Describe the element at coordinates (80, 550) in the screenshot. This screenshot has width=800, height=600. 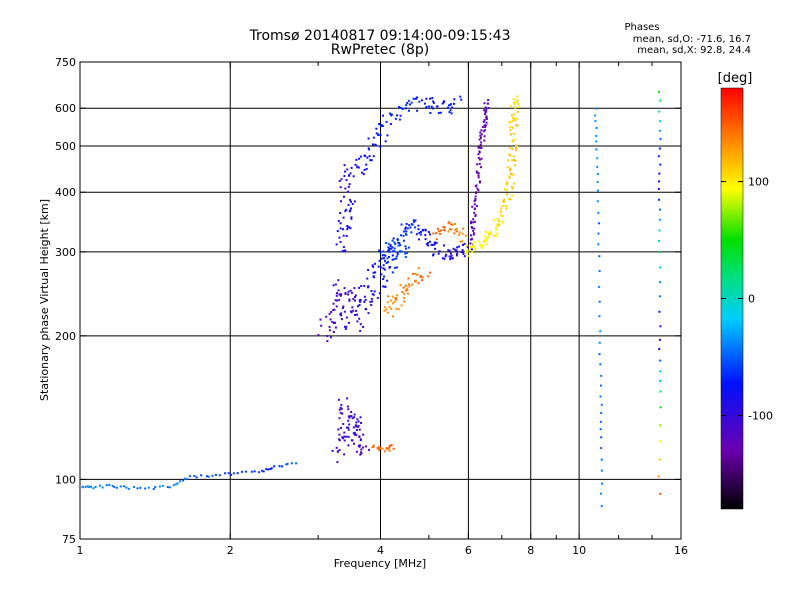
I see `x-tick-label: 1` at that location.